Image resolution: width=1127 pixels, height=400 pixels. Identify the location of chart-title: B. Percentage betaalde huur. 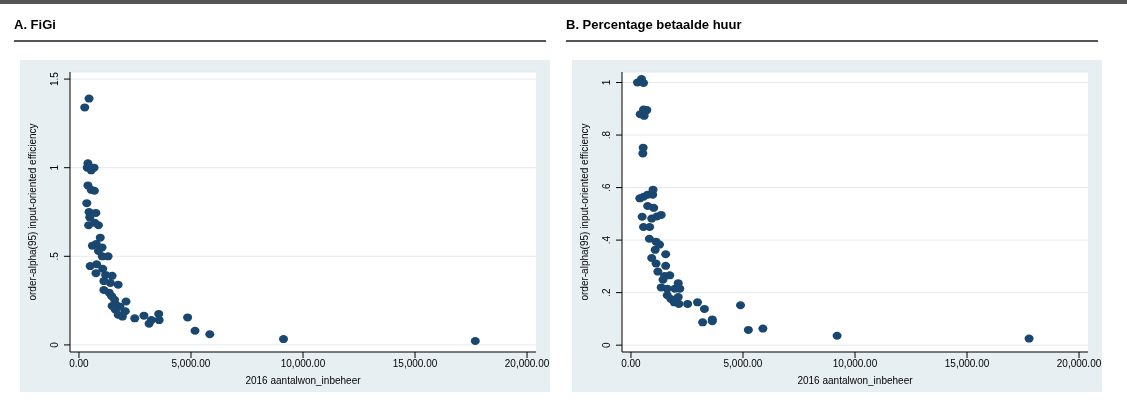
(832, 29).